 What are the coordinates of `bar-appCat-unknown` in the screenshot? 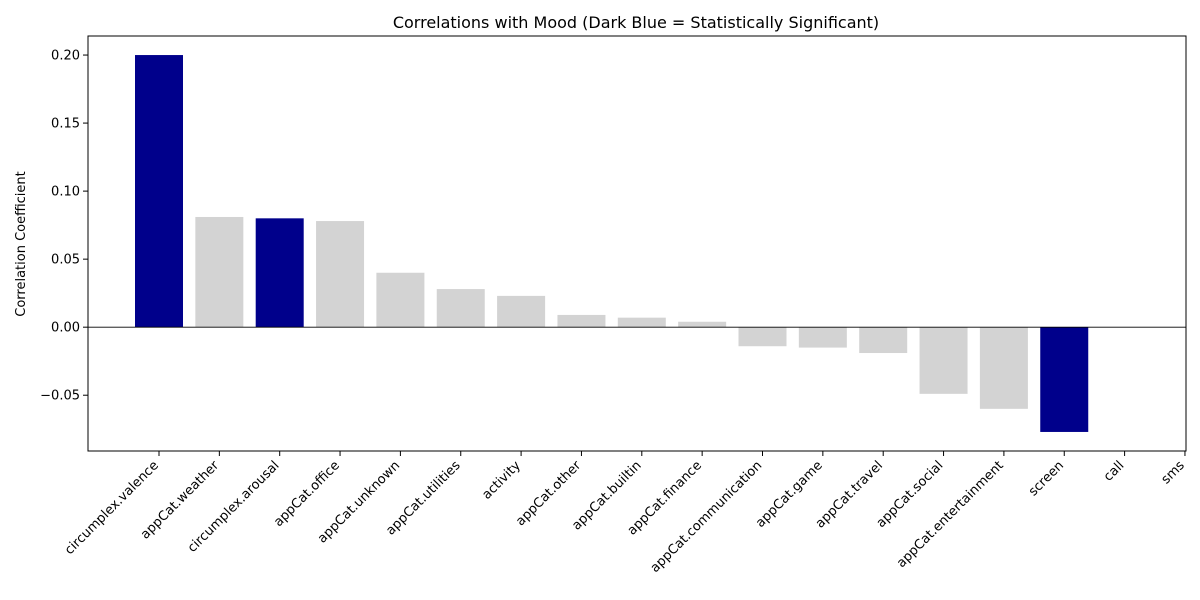 It's located at (400, 300).